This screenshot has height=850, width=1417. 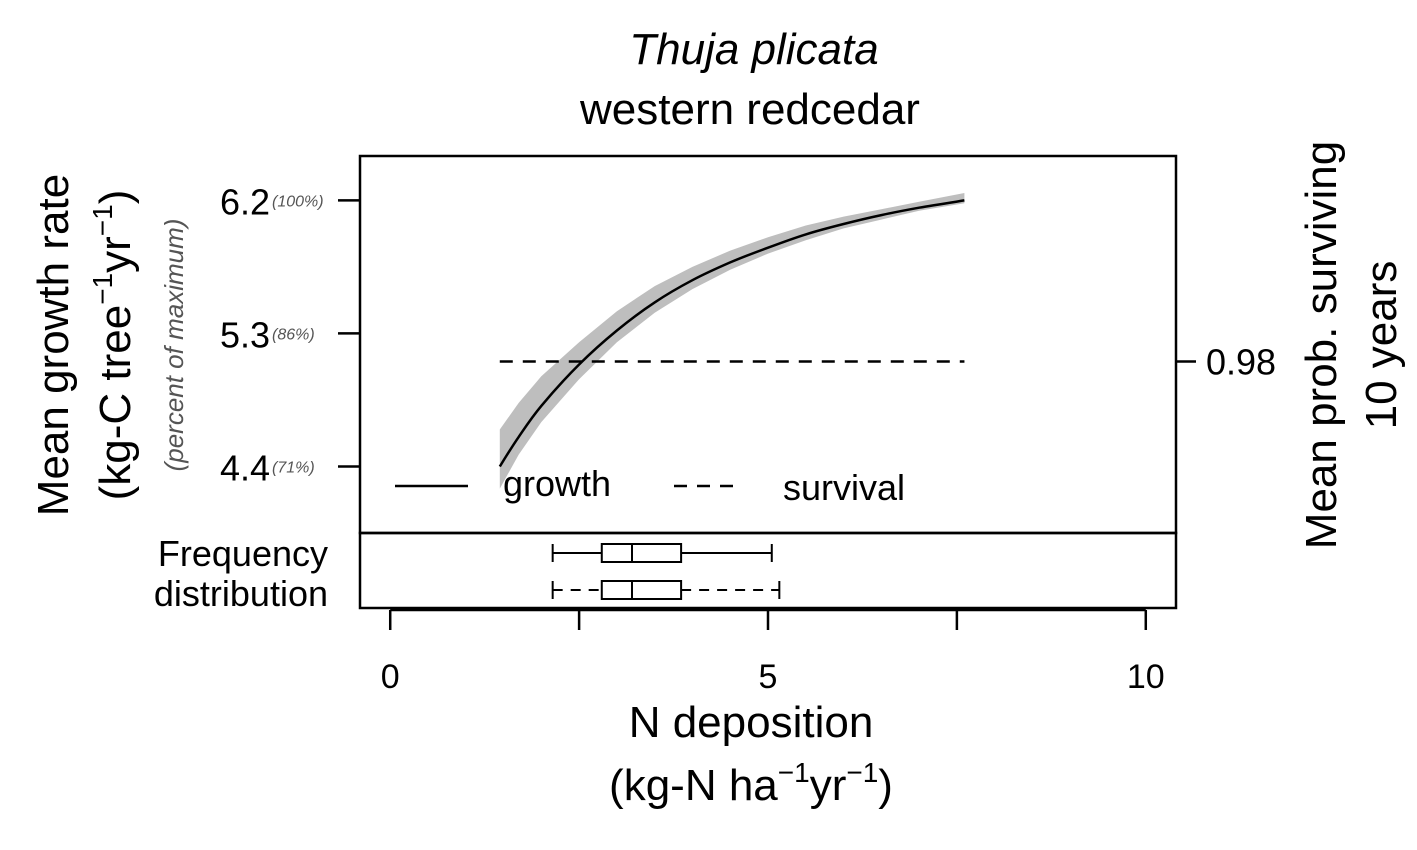 I want to click on right-y-axis: 0.98, so click(x=1226, y=362).